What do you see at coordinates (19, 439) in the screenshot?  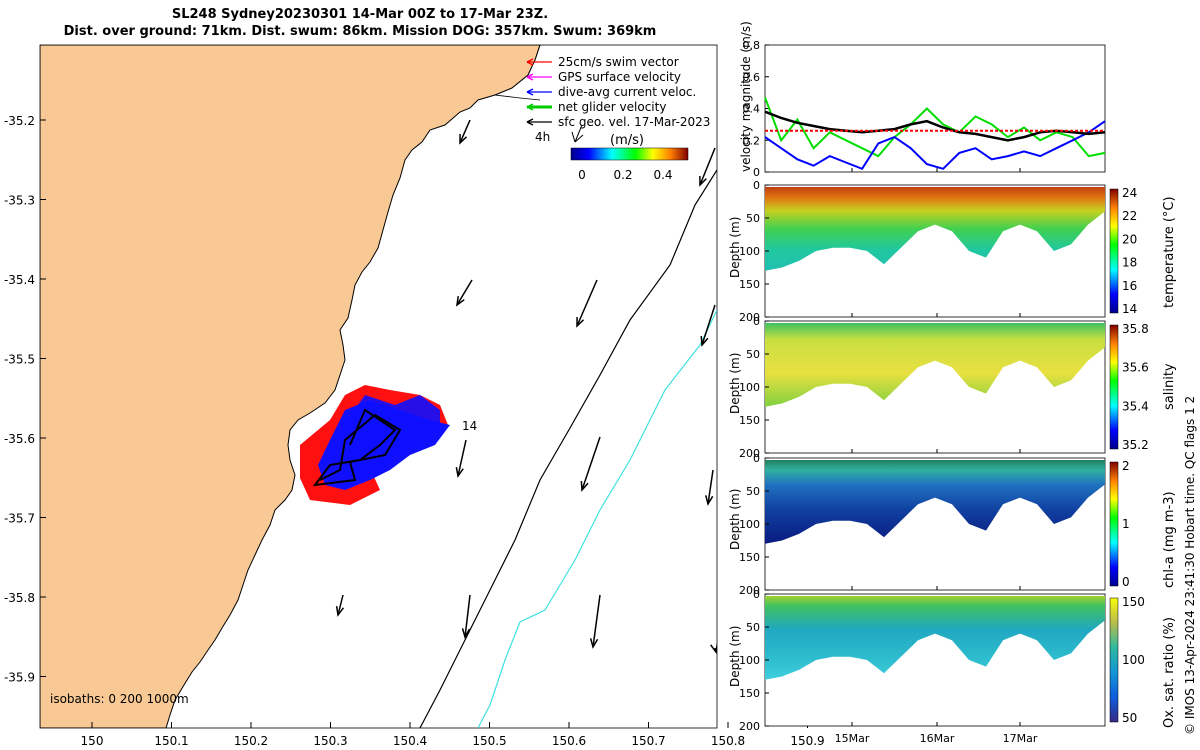 I see `lat-tick-label: -35.6` at bounding box center [19, 439].